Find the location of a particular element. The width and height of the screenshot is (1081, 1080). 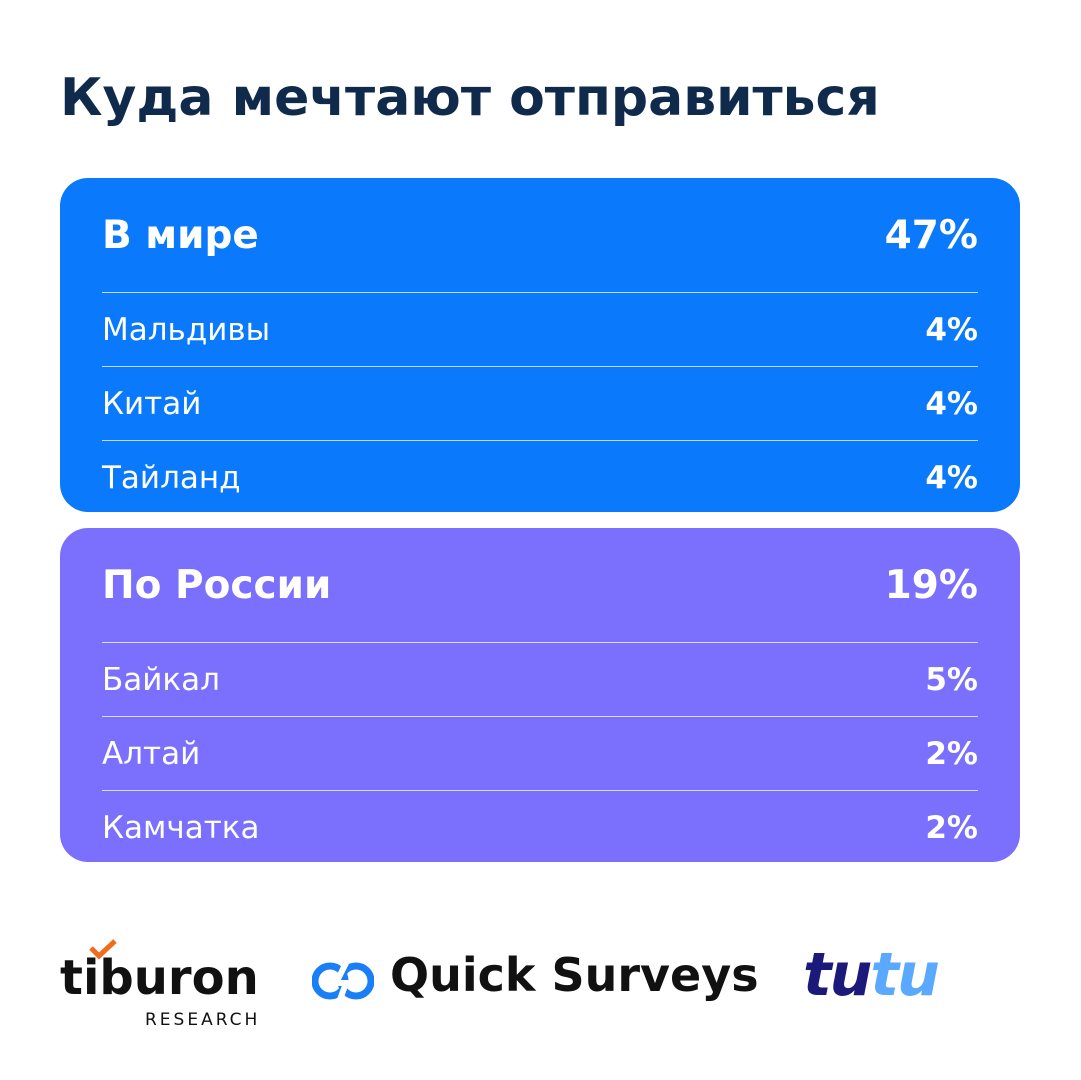

logo-tiburon-sub: RESEARCH is located at coordinates (203, 1020).